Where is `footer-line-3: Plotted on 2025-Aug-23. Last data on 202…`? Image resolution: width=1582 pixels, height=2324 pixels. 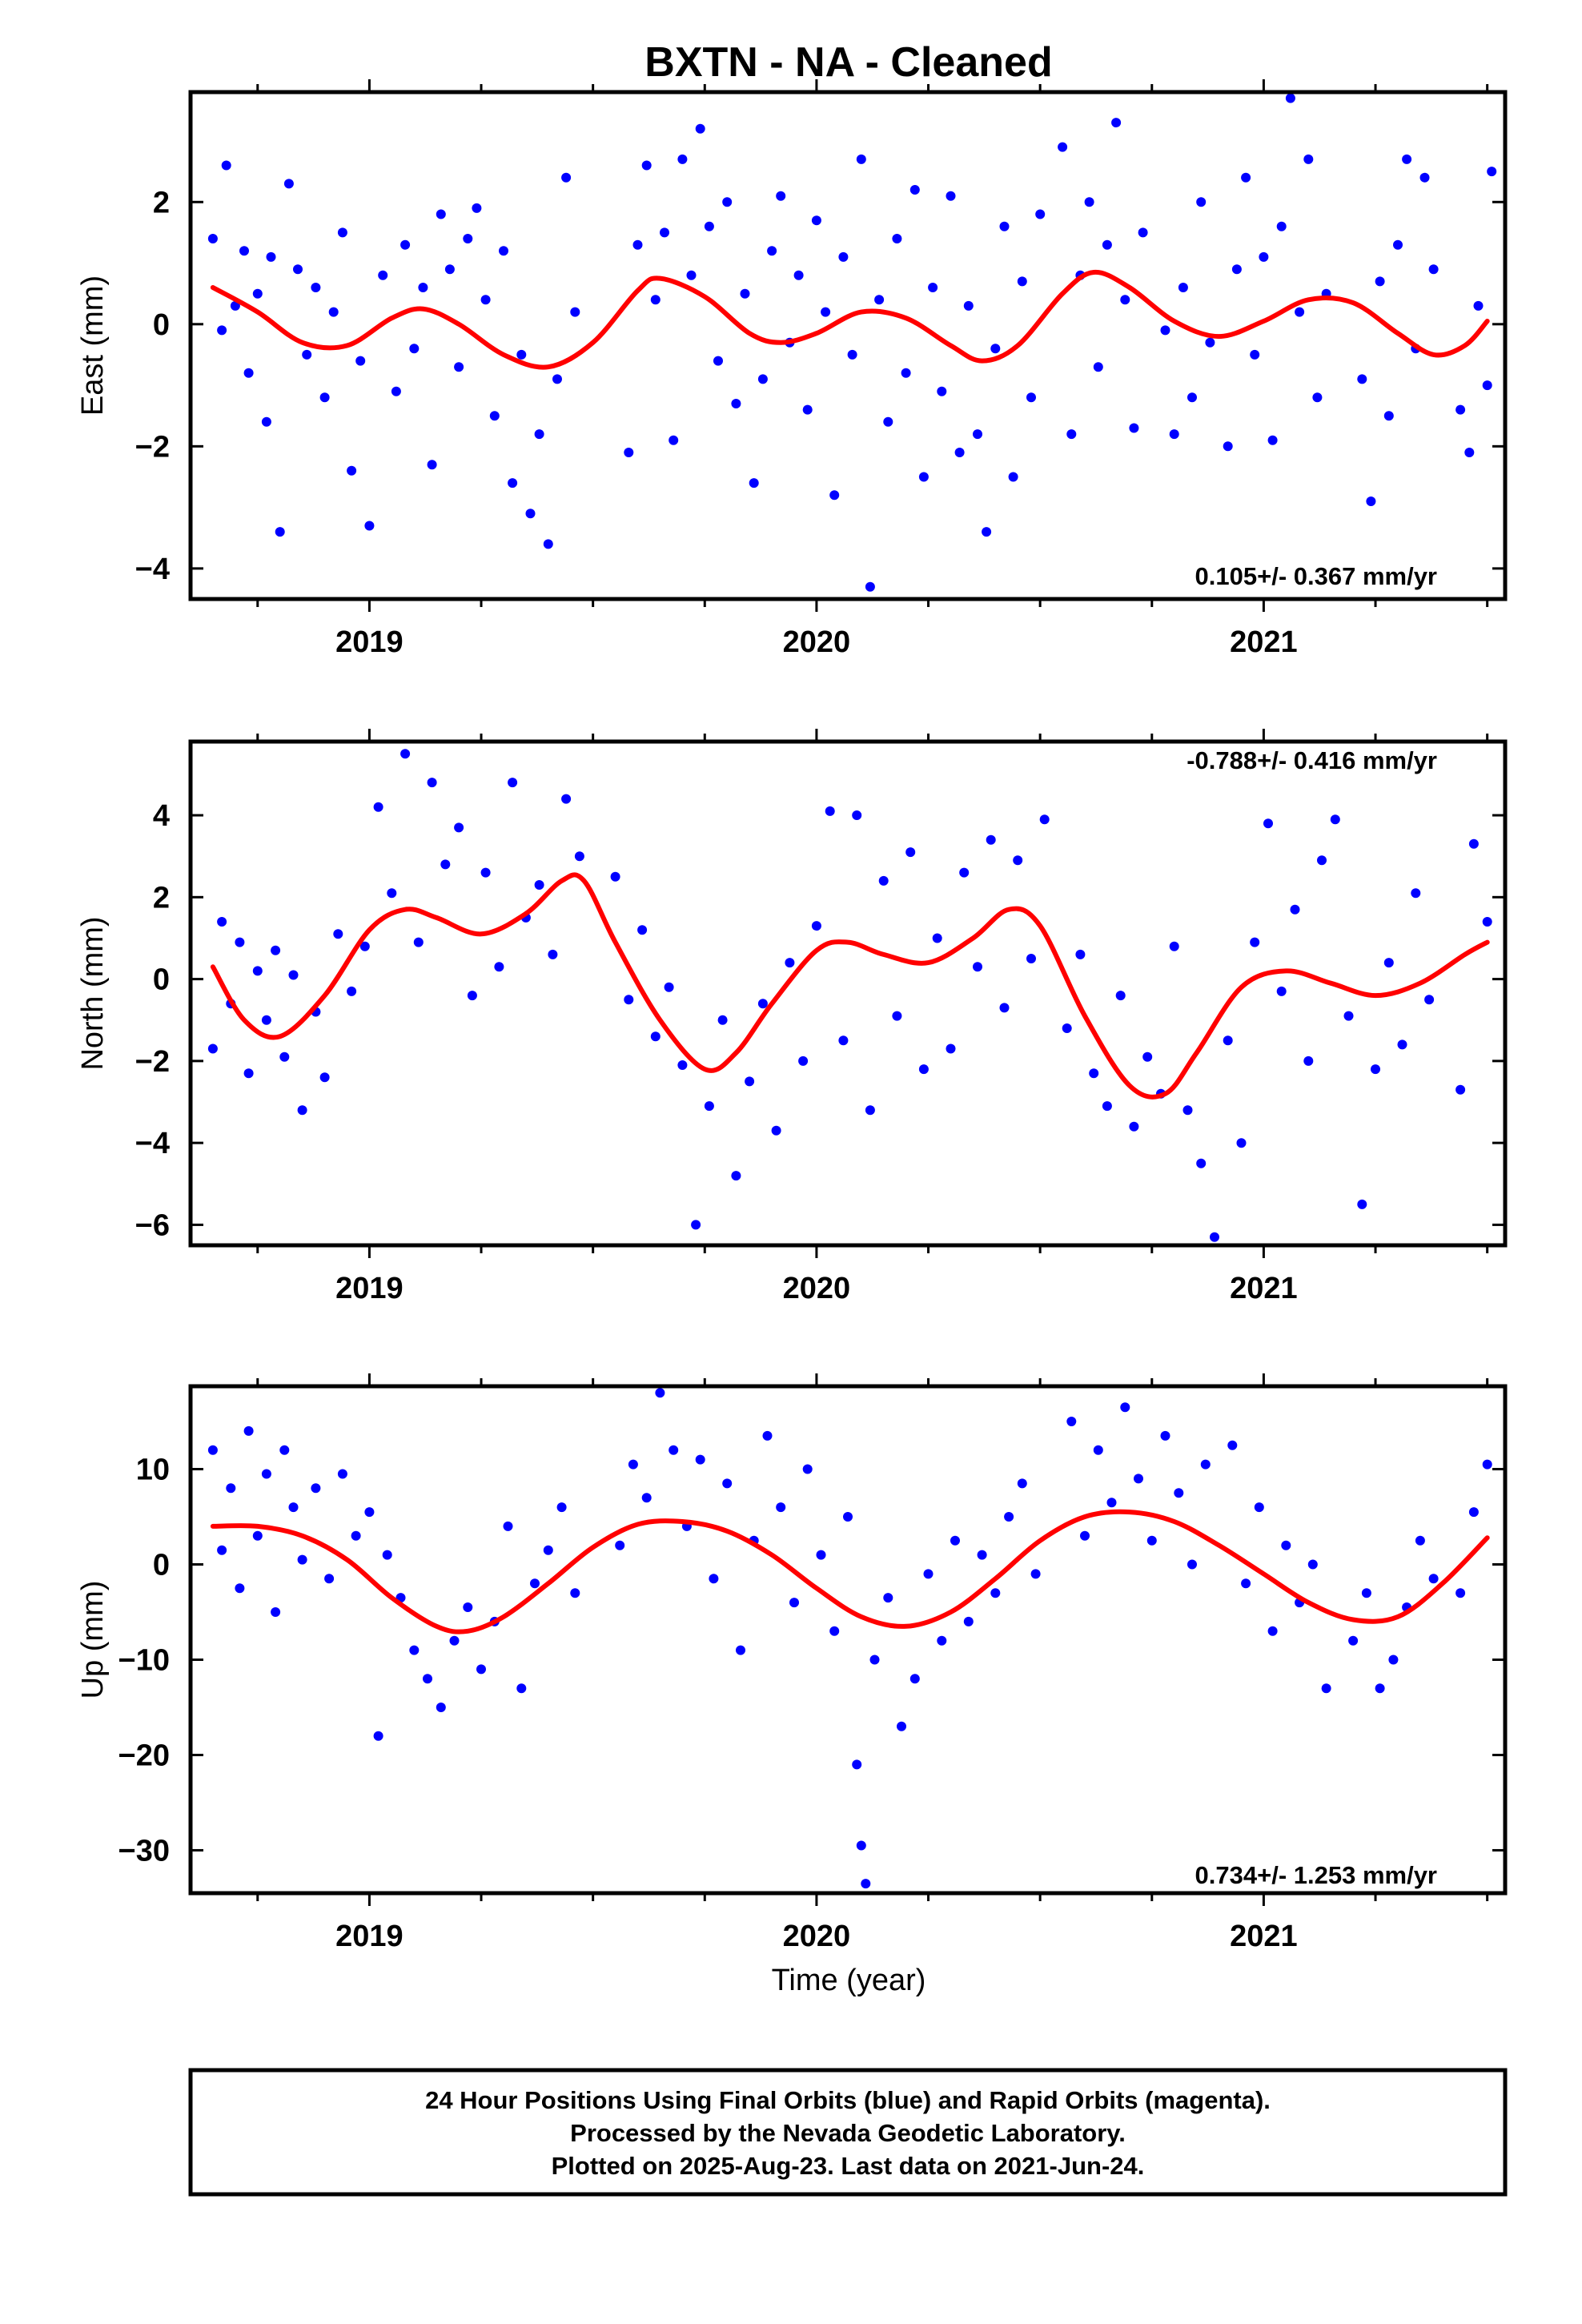
footer-line-3: Plotted on 2025-Aug-23. Last data on 202… is located at coordinates (848, 2166).